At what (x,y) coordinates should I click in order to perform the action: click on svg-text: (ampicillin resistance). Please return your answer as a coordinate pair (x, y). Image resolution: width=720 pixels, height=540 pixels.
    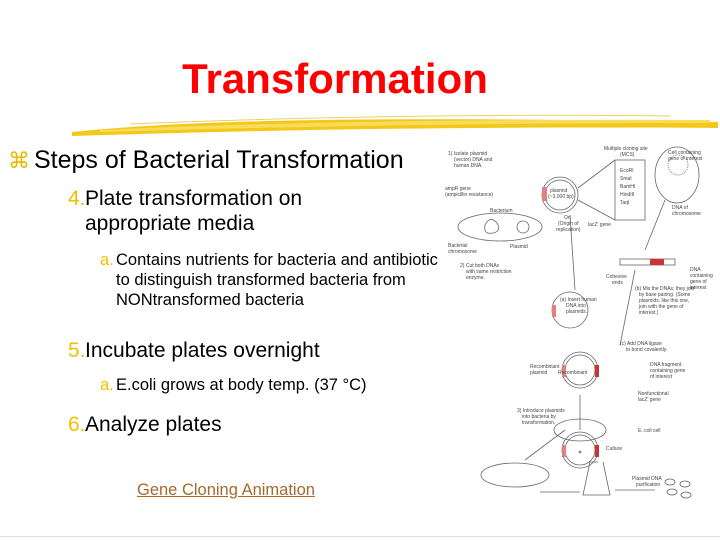
    Looking at the image, I should click on (469, 195).